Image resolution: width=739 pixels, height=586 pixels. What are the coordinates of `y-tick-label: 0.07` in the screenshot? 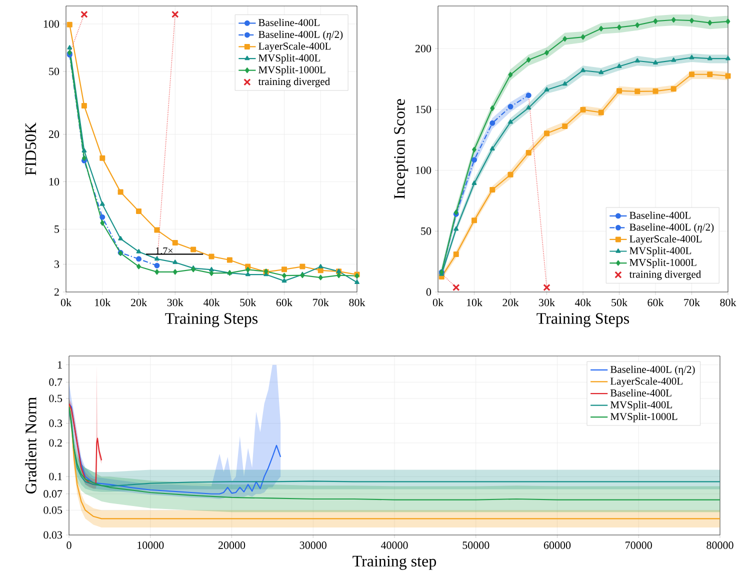 It's located at (53, 494).